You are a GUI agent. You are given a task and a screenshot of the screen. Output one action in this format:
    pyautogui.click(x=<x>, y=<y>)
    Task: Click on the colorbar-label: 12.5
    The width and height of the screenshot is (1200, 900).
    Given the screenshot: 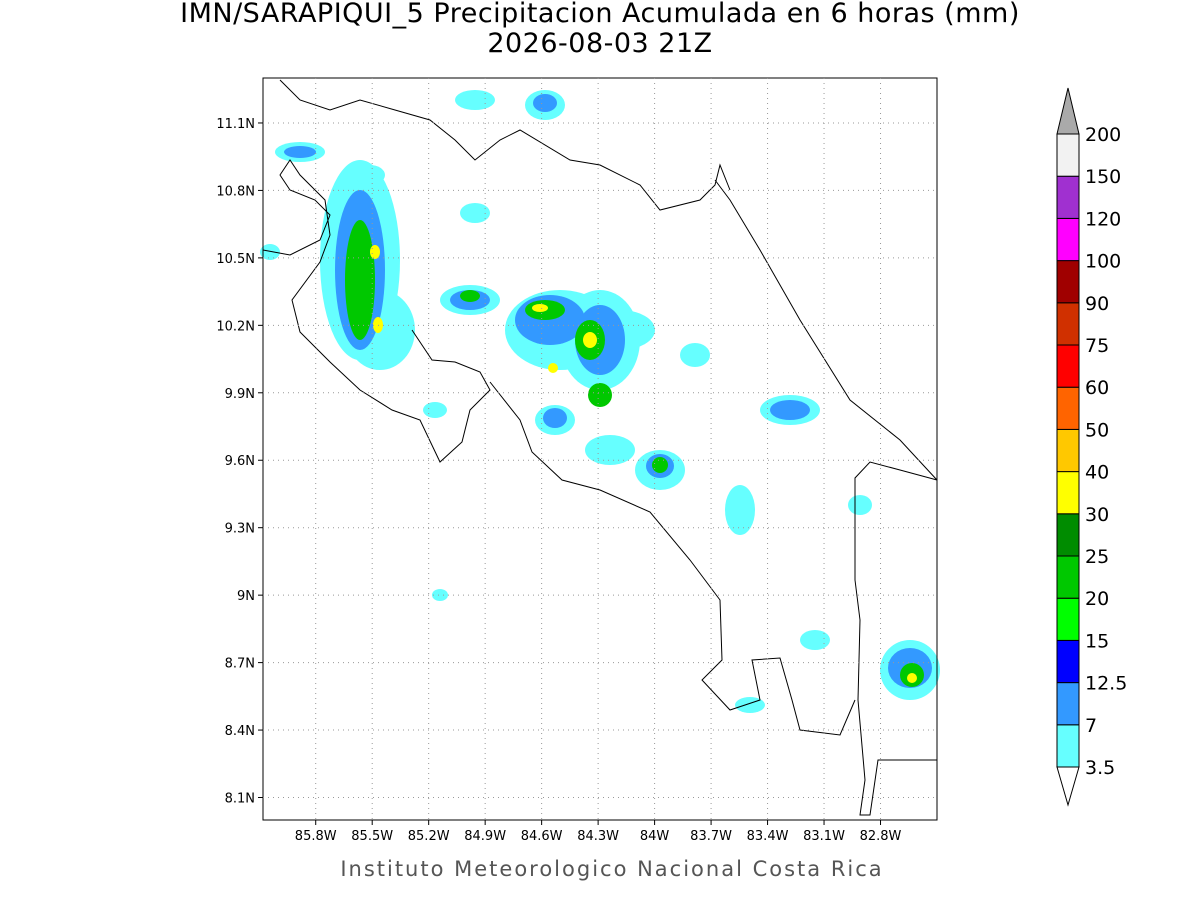 What is the action you would take?
    pyautogui.click(x=1106, y=684)
    